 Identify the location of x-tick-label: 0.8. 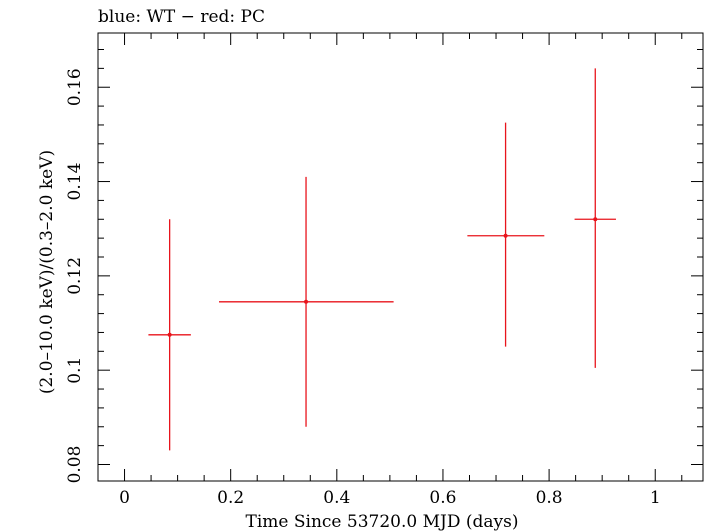
(549, 498).